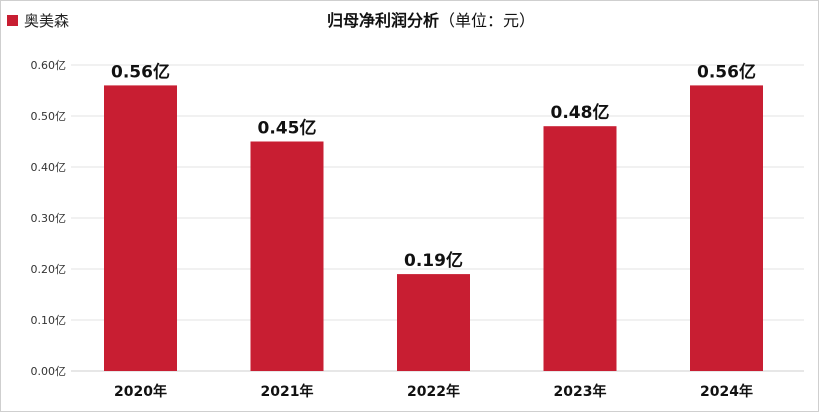 Image resolution: width=819 pixels, height=412 pixels. I want to click on legend-label: 奥美森, so click(46, 21).